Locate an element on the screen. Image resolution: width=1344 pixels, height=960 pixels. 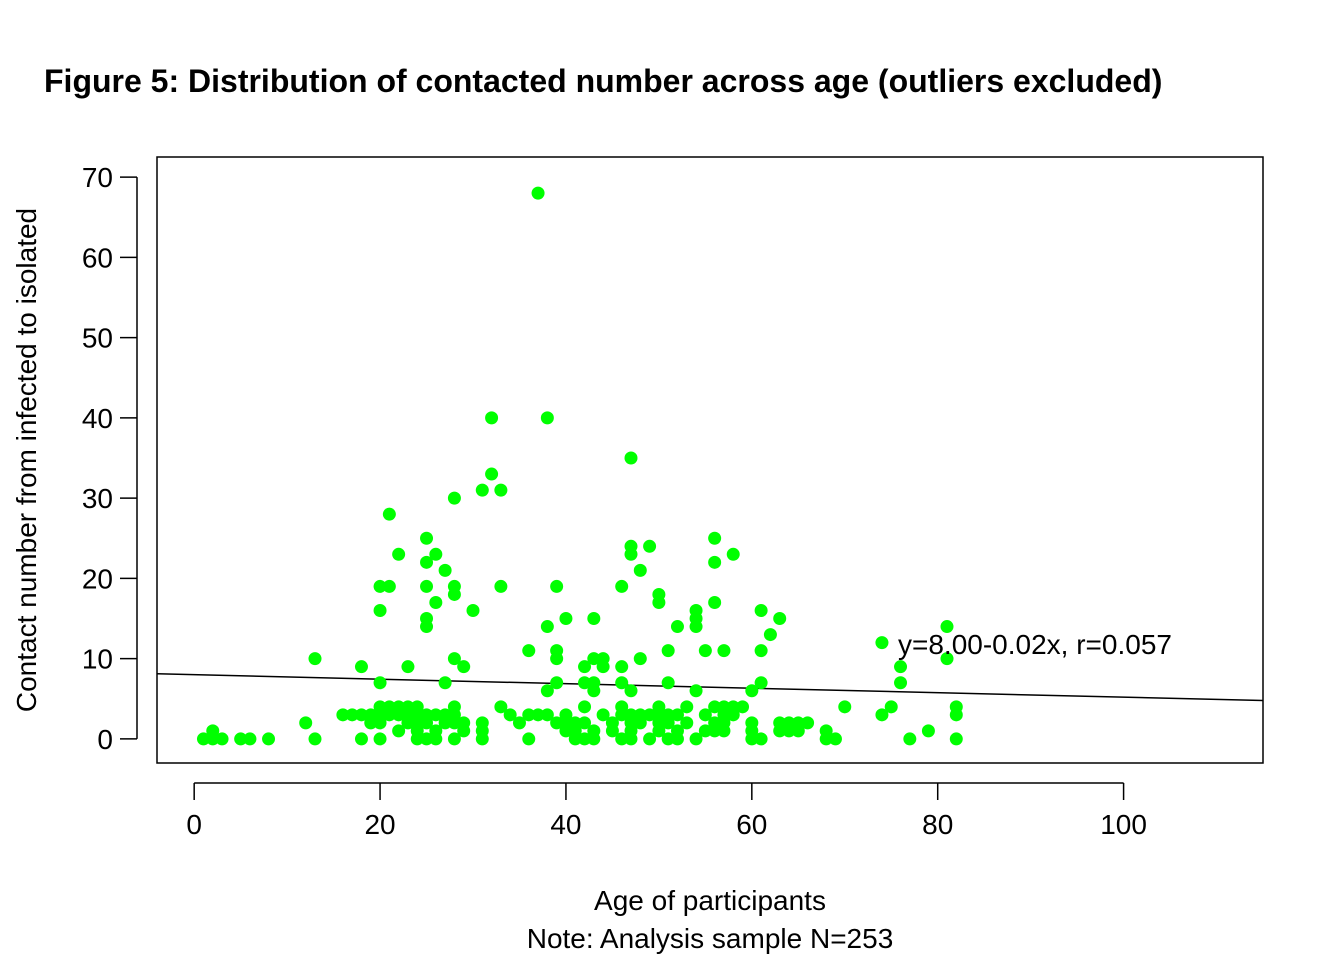
y-tick-label: 0 is located at coordinates (105, 739).